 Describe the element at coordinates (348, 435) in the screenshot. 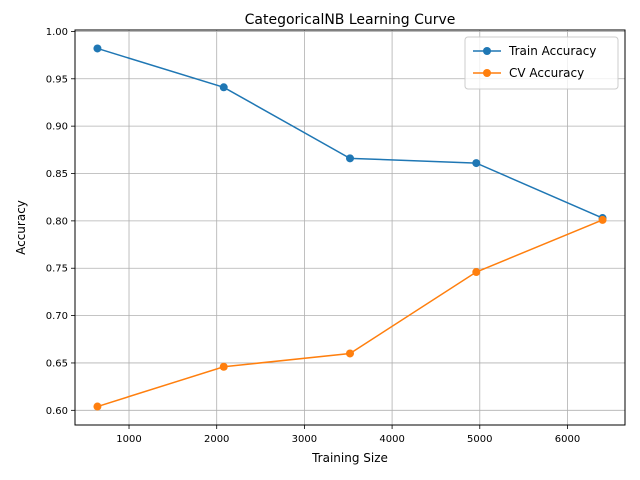

I see `x-axis-ticks: 1000 2000 3000 4000 5000 6000` at that location.